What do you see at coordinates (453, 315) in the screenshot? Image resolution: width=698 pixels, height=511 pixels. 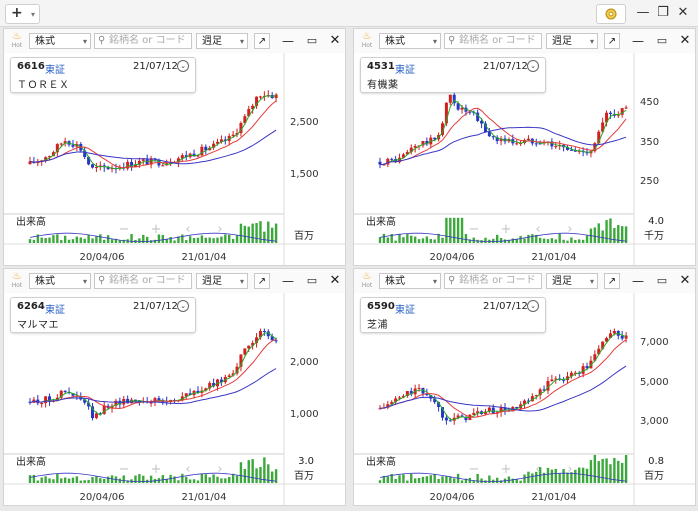 I see `symbol-info-box: 6590 東証 21/07/12 ⌄ 芝浦` at bounding box center [453, 315].